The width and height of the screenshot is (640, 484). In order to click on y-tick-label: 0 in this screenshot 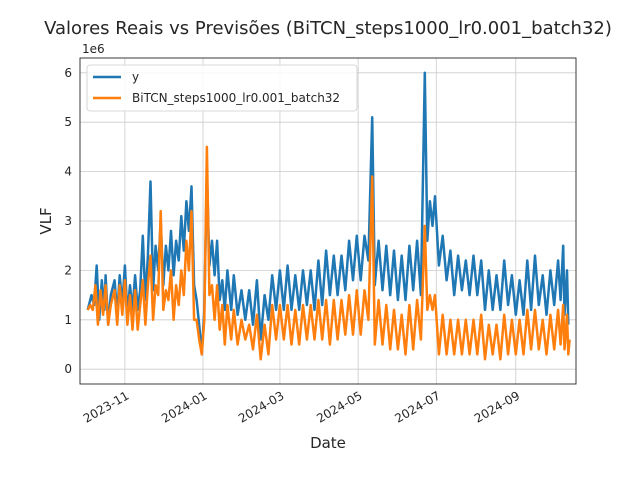, I will do `click(68, 369)`.